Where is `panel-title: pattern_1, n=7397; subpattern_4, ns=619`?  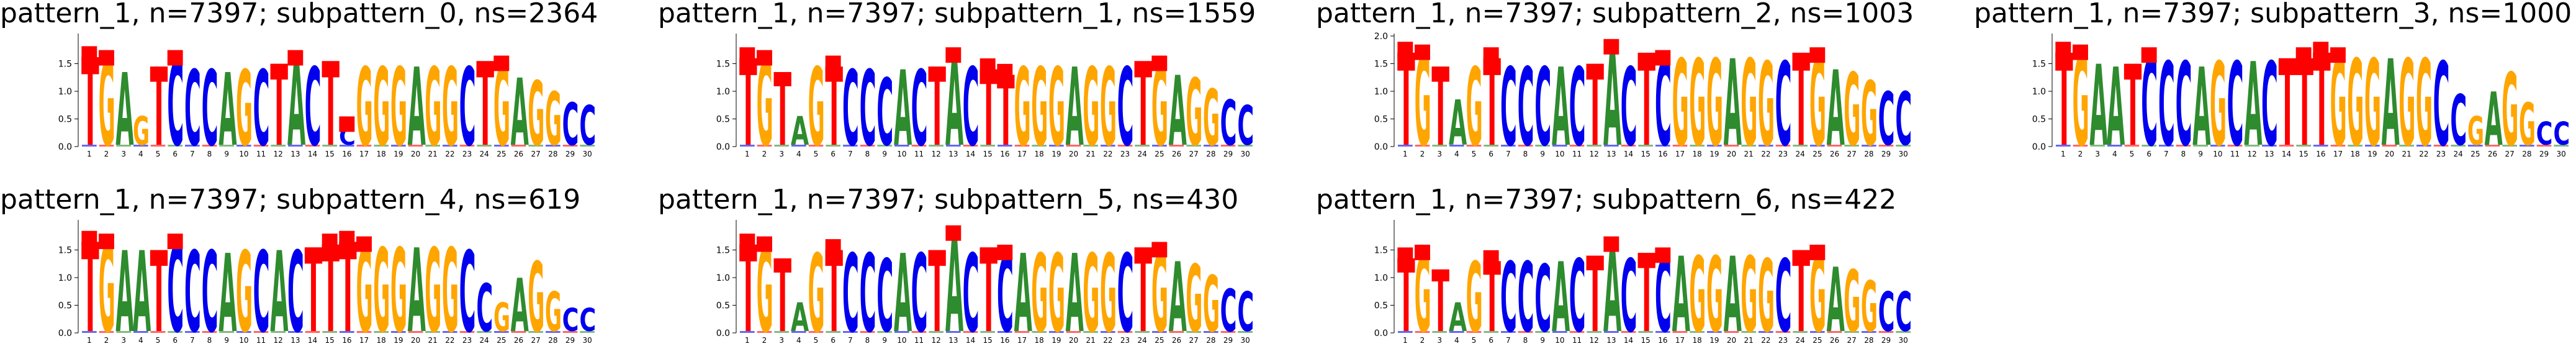
panel-title: pattern_1, n=7397; subpattern_4, ns=619 is located at coordinates (290, 200).